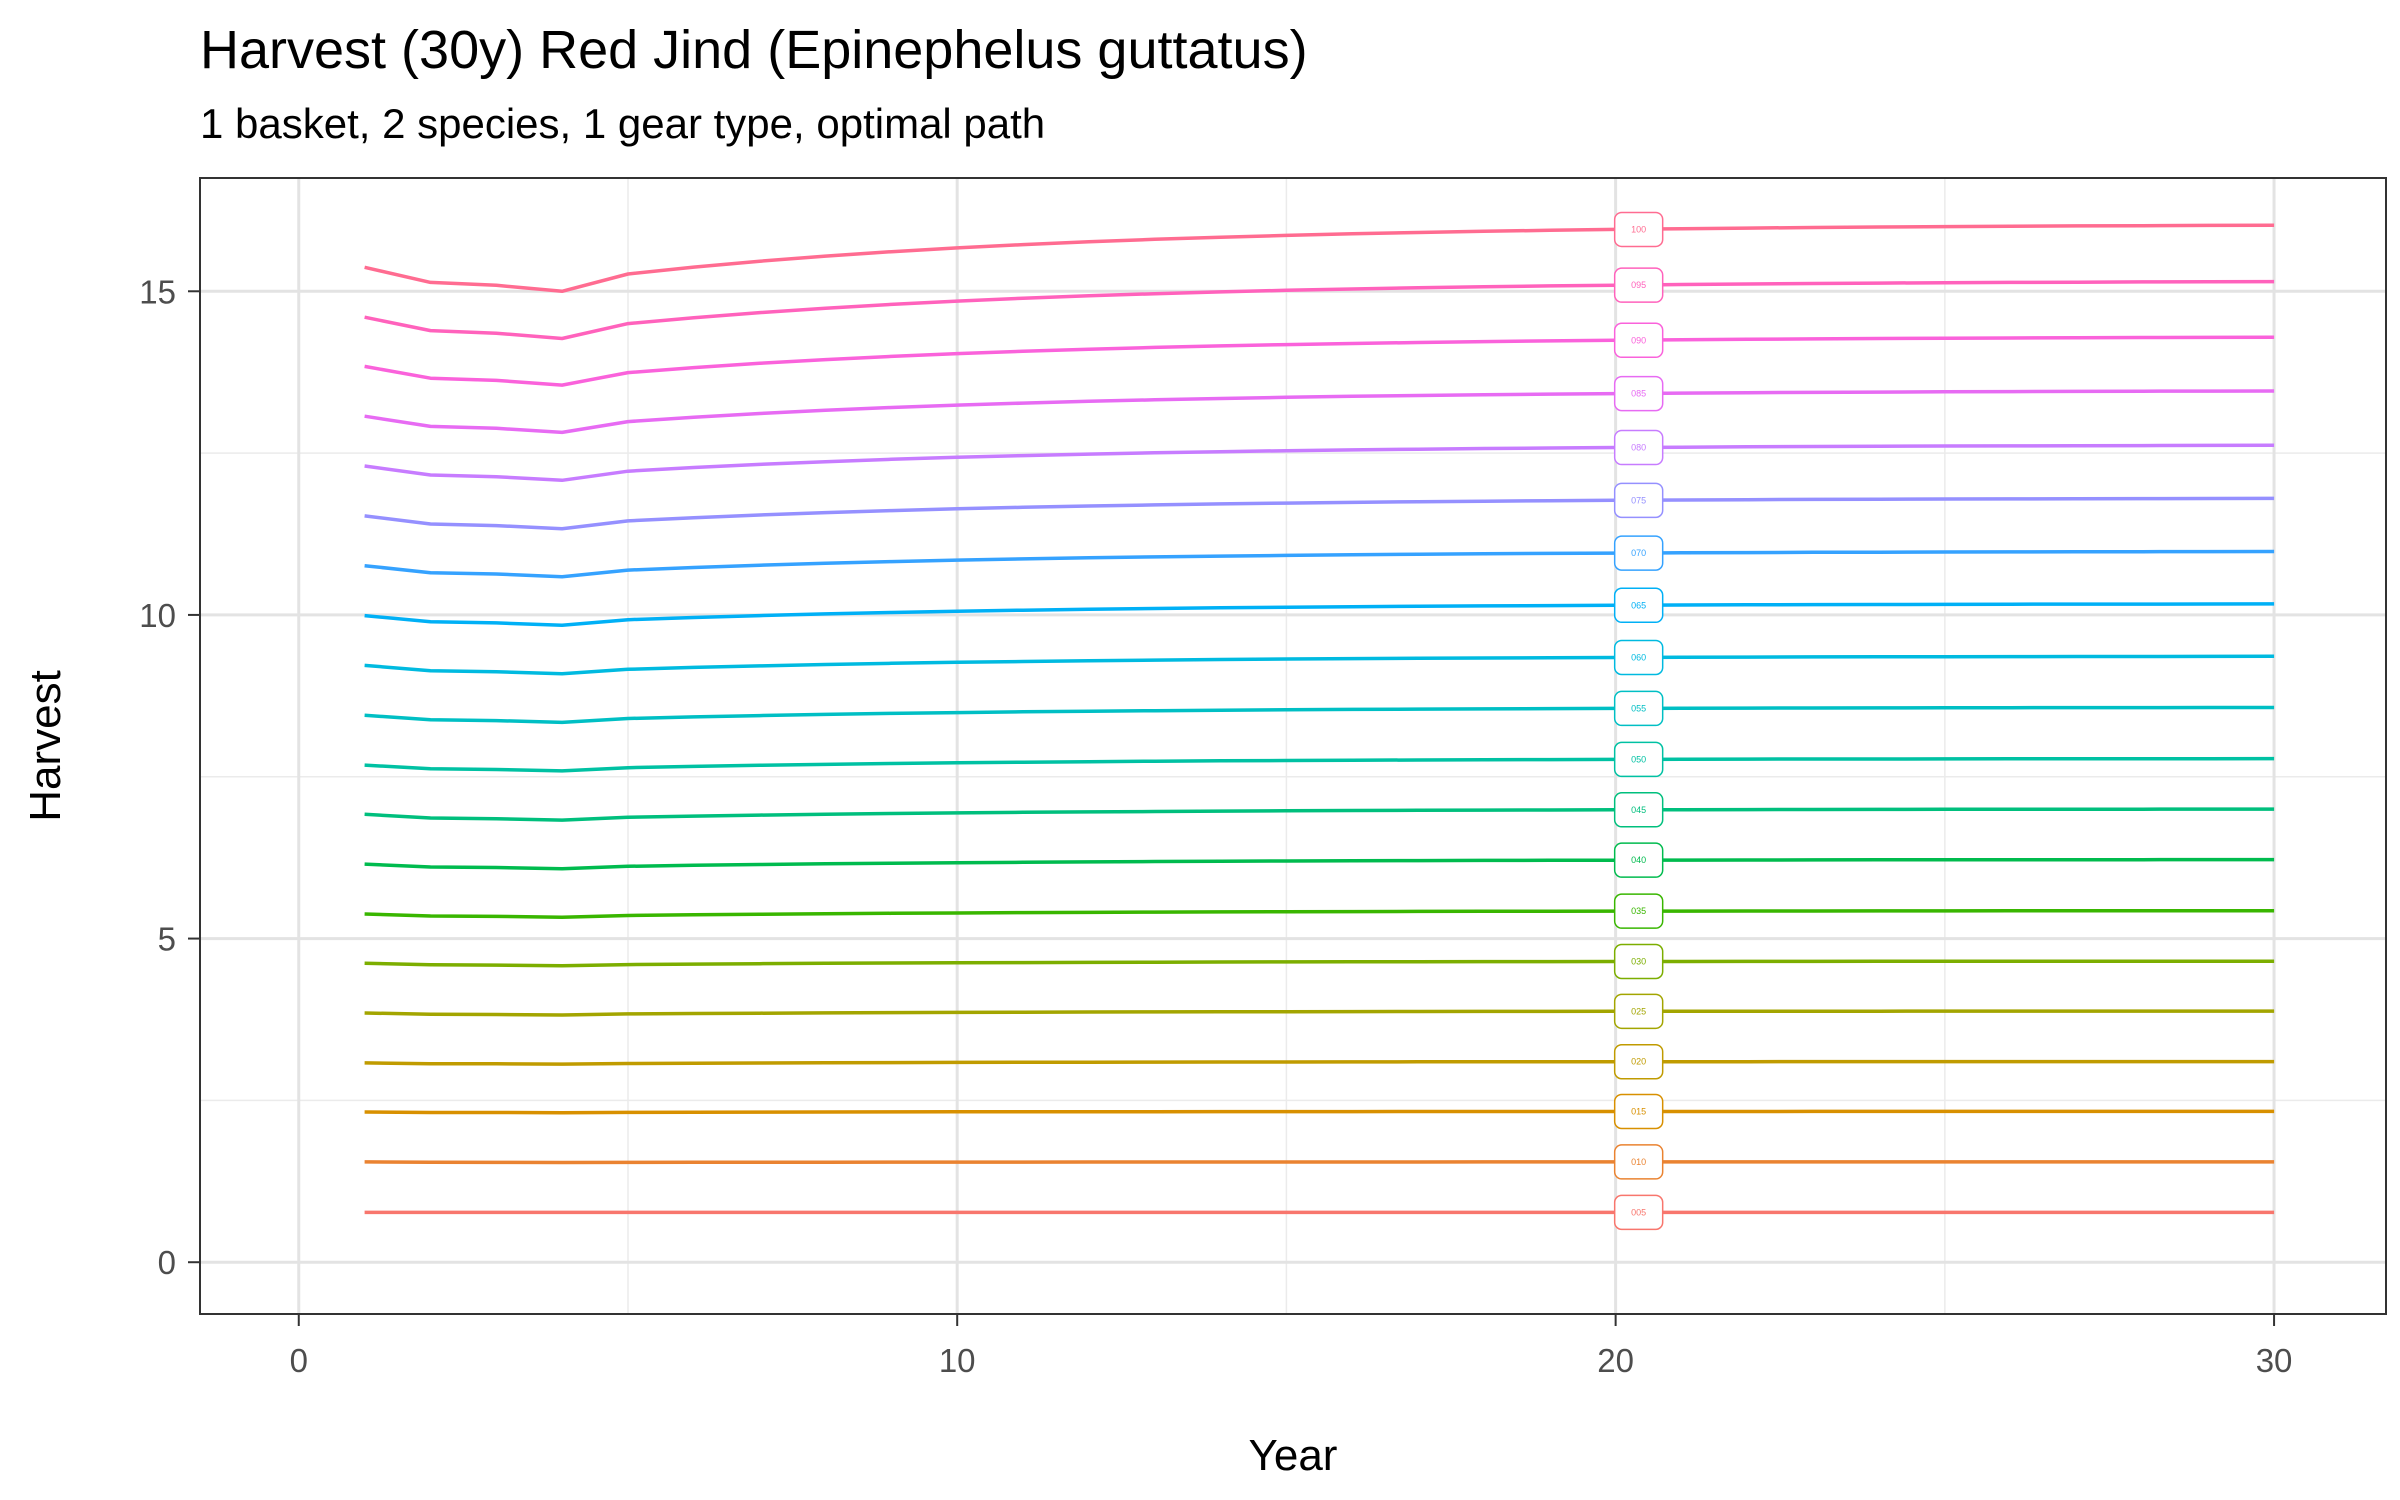 Image resolution: width=2400 pixels, height=1500 pixels. I want to click on y-axis-title: Harvest, so click(45, 746).